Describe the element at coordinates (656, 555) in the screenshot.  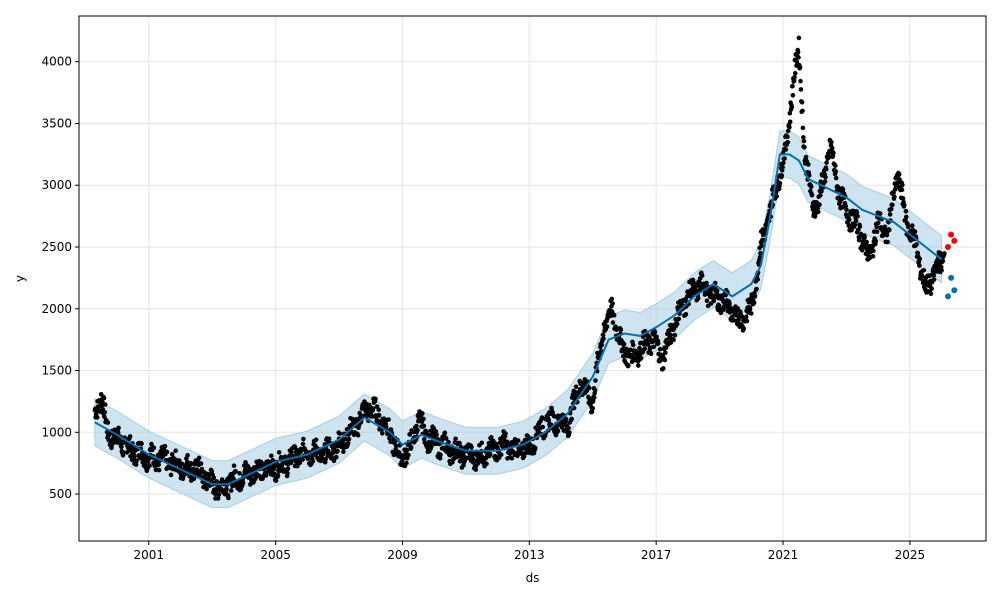
I see `x-tick-label: 2017` at that location.